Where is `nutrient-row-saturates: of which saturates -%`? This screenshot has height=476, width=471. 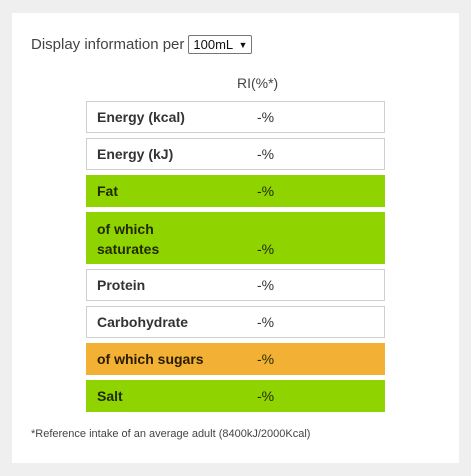 nutrient-row-saturates: of which saturates -% is located at coordinates (235, 238).